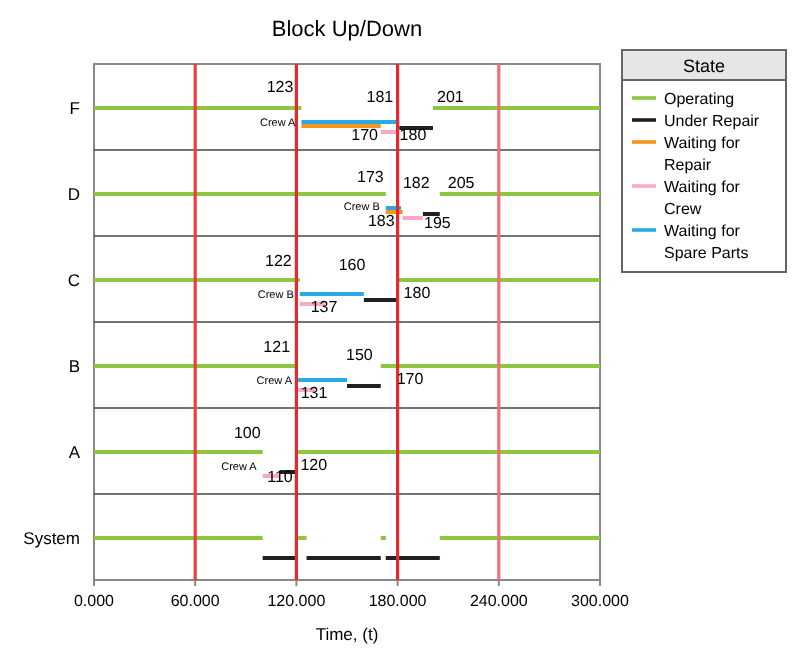 The image size is (800, 660). What do you see at coordinates (702, 198) in the screenshot?
I see `legend-label: Waiting for Crew` at bounding box center [702, 198].